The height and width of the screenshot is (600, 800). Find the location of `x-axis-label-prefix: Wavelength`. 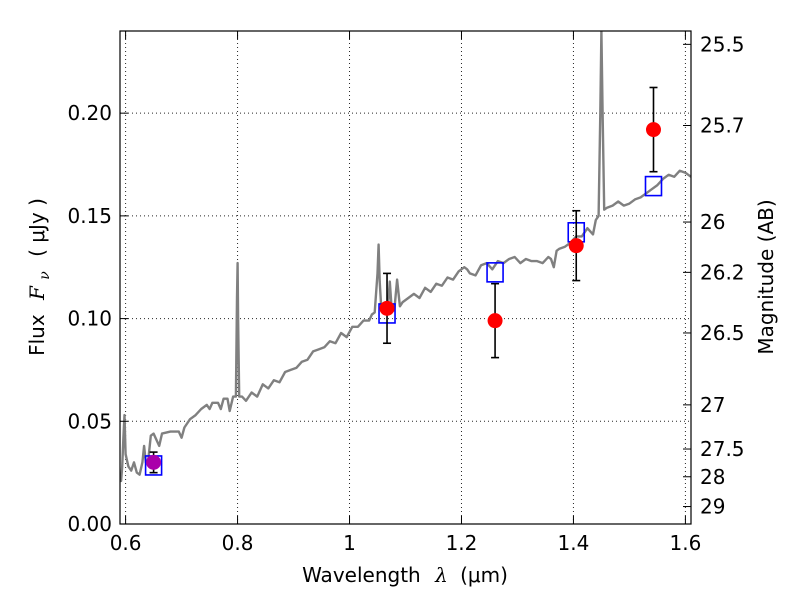

x-axis-label-prefix: Wavelength is located at coordinates (361, 575).